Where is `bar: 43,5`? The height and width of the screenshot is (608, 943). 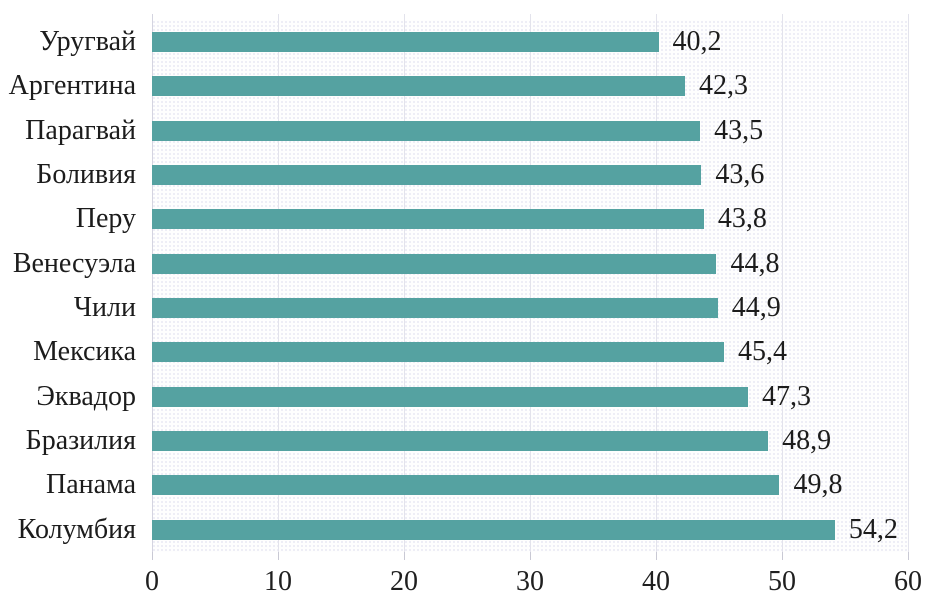
bar: 43,5 is located at coordinates (457, 130).